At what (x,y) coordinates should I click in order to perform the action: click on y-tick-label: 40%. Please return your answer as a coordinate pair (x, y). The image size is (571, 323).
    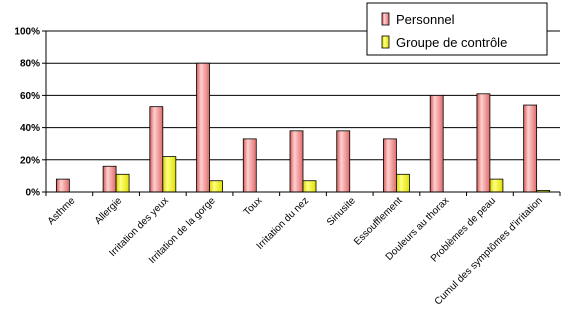
    Looking at the image, I should click on (30, 128).